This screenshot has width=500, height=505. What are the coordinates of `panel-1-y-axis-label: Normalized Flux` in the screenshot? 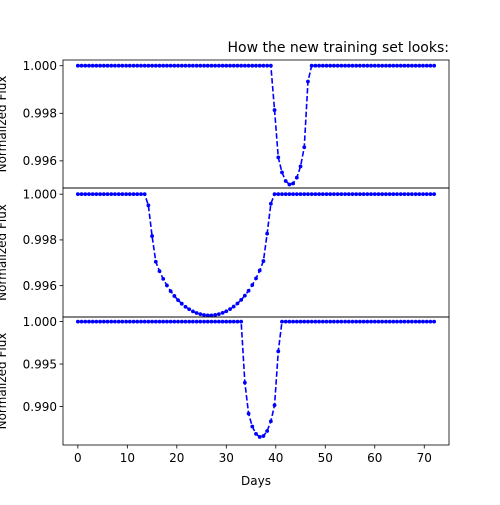 It's located at (4, 124).